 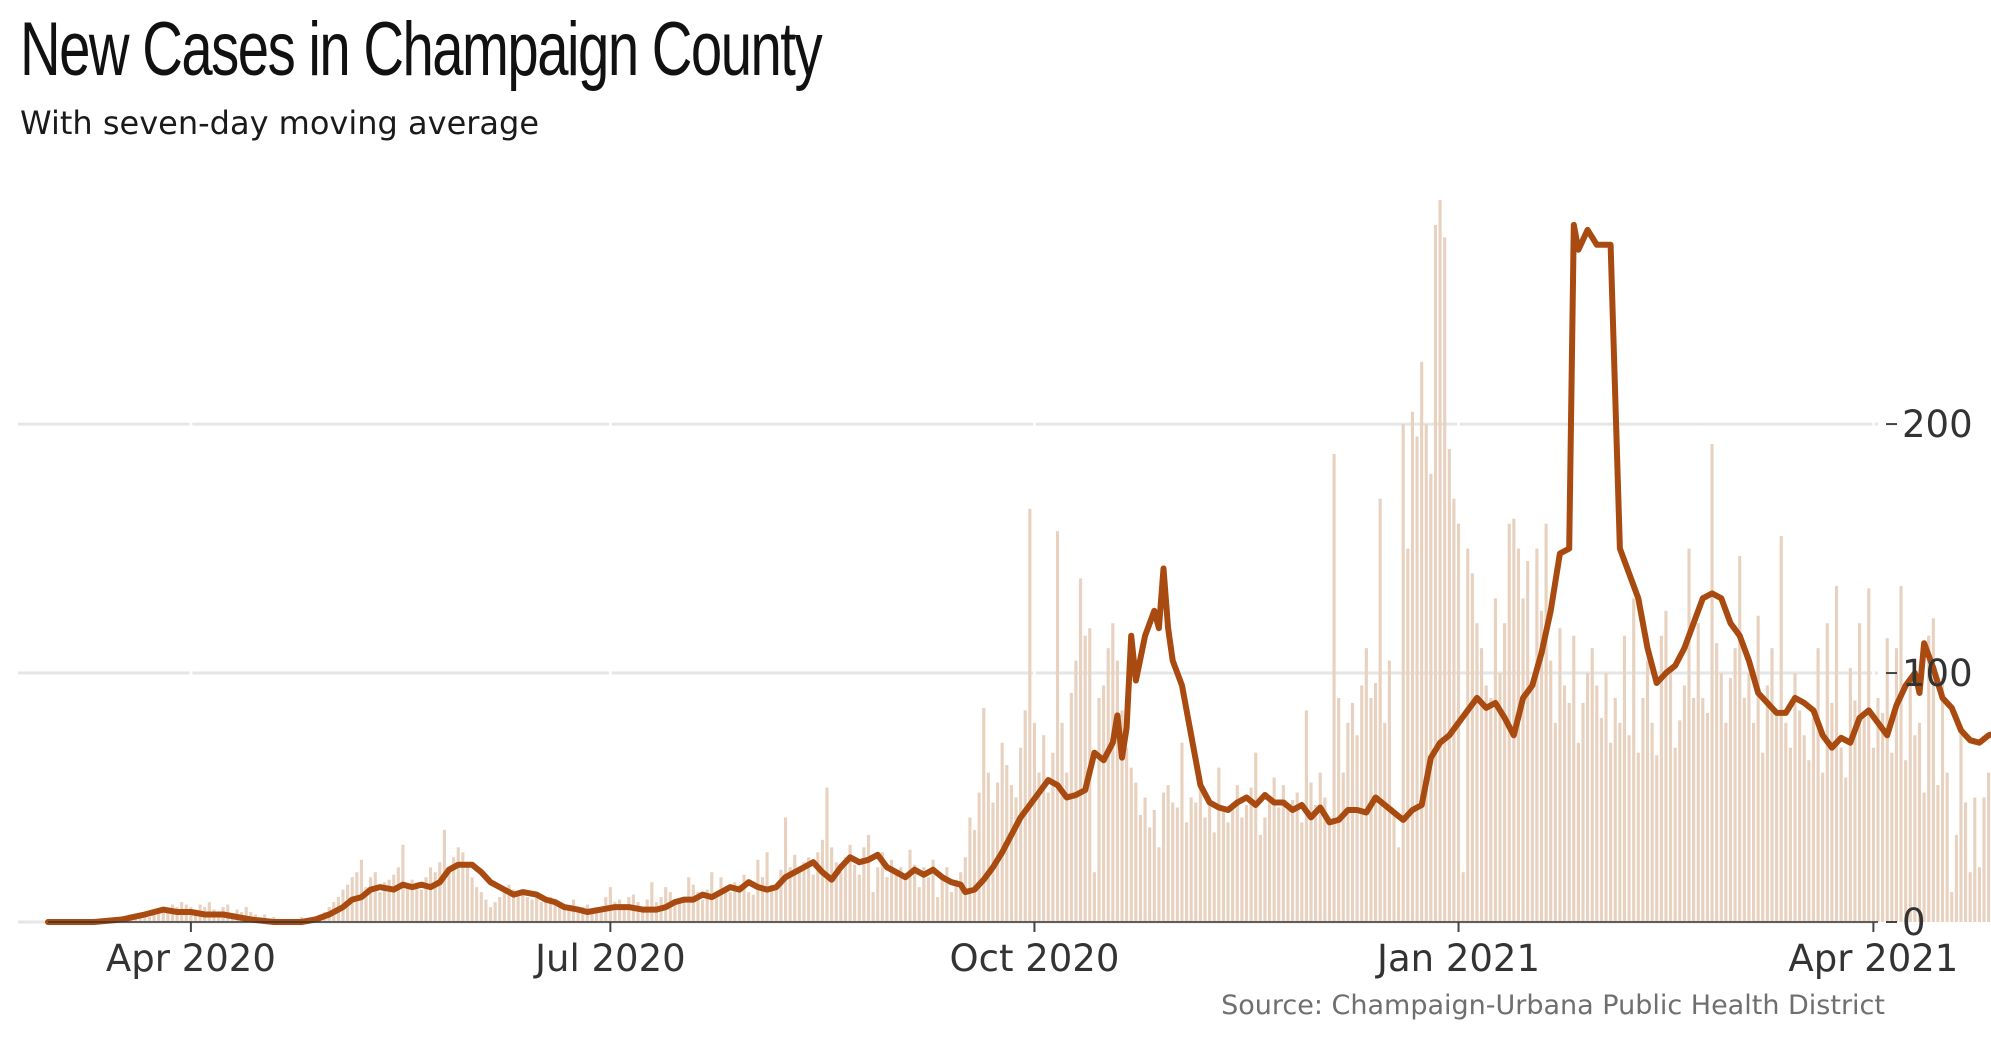 What do you see at coordinates (1937, 424) in the screenshot?
I see `y-tick-label: 200` at bounding box center [1937, 424].